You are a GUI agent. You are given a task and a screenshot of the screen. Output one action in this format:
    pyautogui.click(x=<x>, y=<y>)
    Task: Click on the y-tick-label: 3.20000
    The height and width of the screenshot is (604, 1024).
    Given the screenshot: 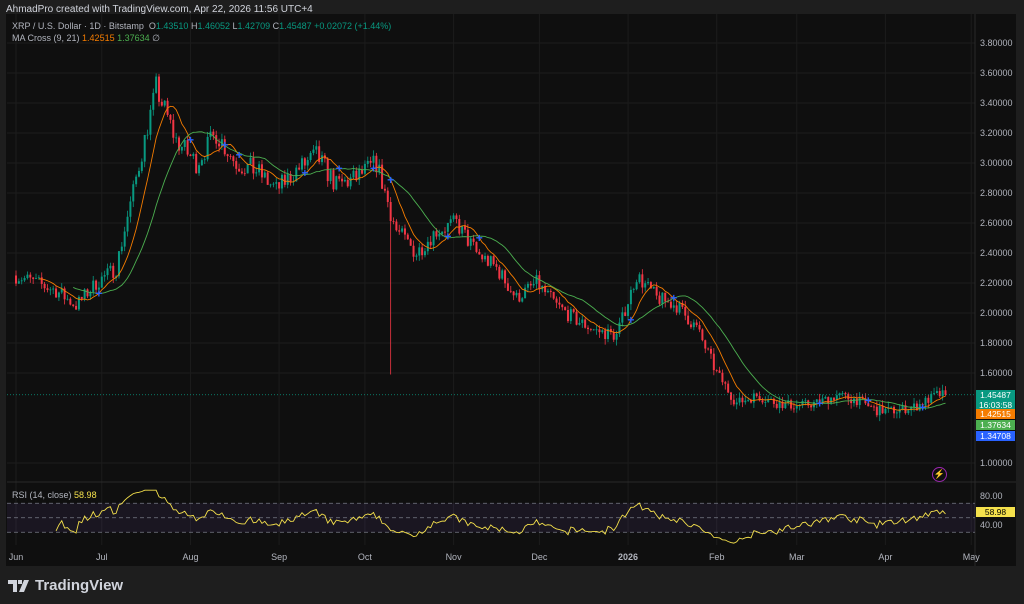 What is the action you would take?
    pyautogui.click(x=996, y=133)
    